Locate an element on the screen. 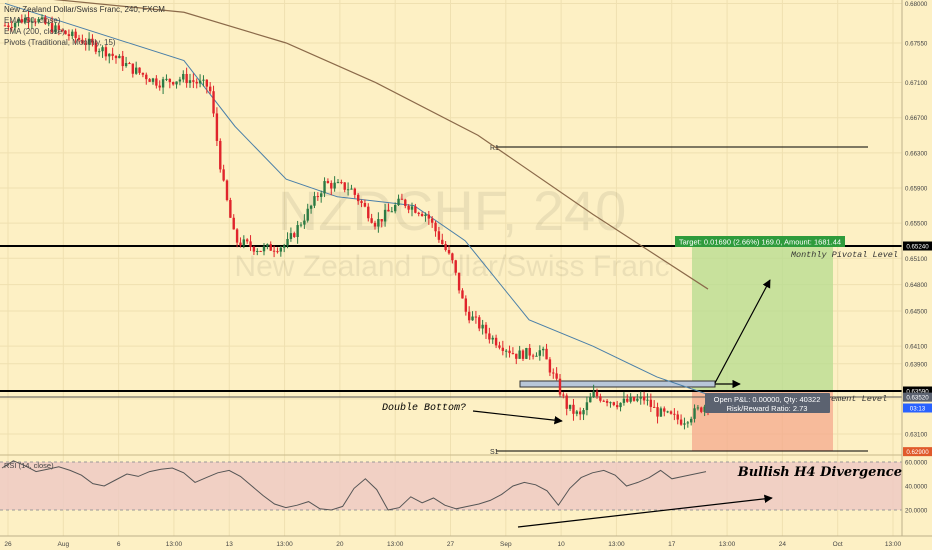 This screenshot has height=550, width=932. price-tick: 0.66300 is located at coordinates (916, 153).